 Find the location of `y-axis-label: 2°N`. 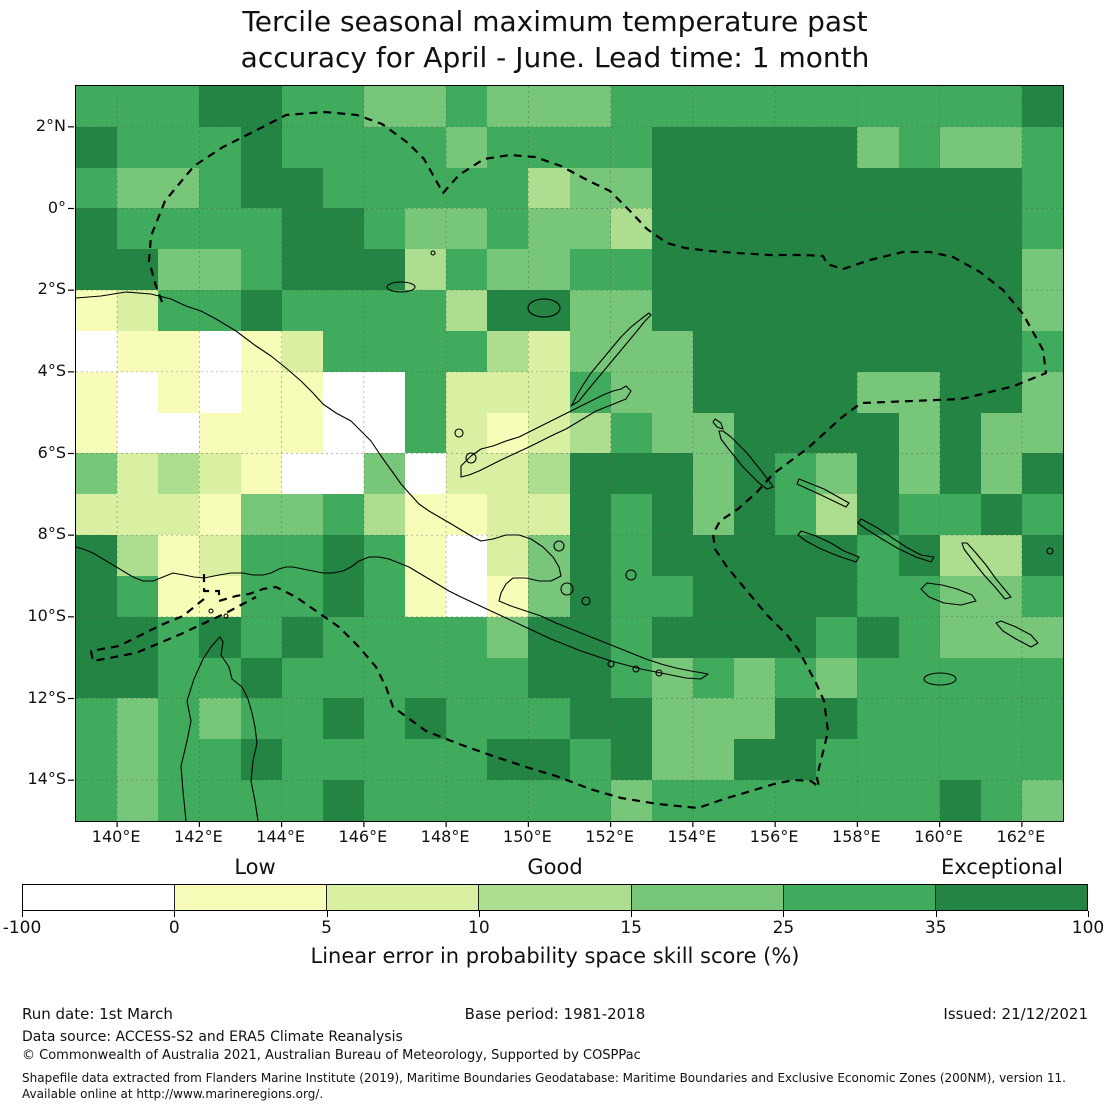

y-axis-label: 2°N is located at coordinates (50, 125).